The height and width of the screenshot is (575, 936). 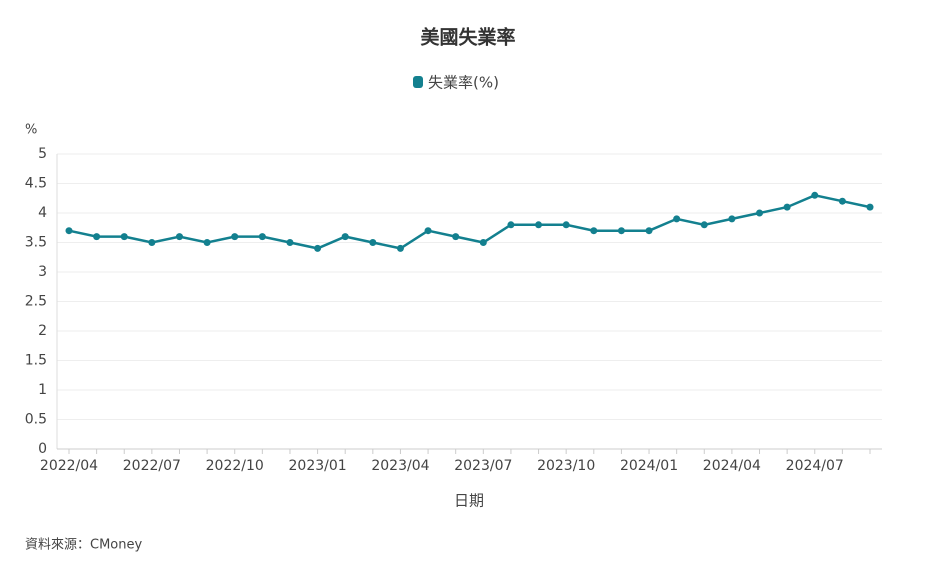 I want to click on y-unit: %, so click(x=31, y=130).